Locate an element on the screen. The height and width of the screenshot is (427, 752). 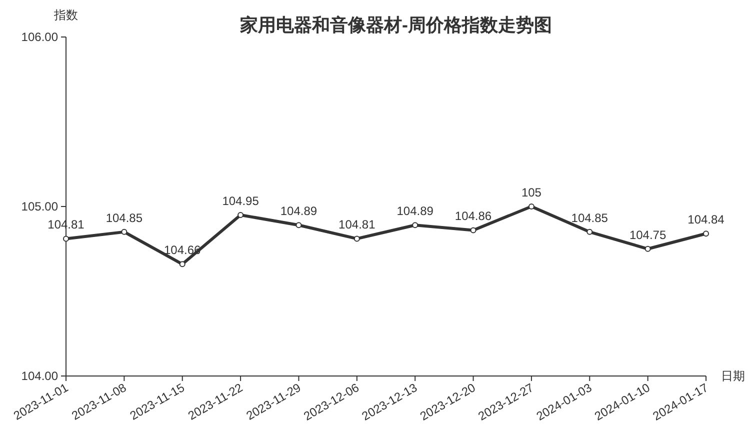
xlabel: 日期 is located at coordinates (733, 376).